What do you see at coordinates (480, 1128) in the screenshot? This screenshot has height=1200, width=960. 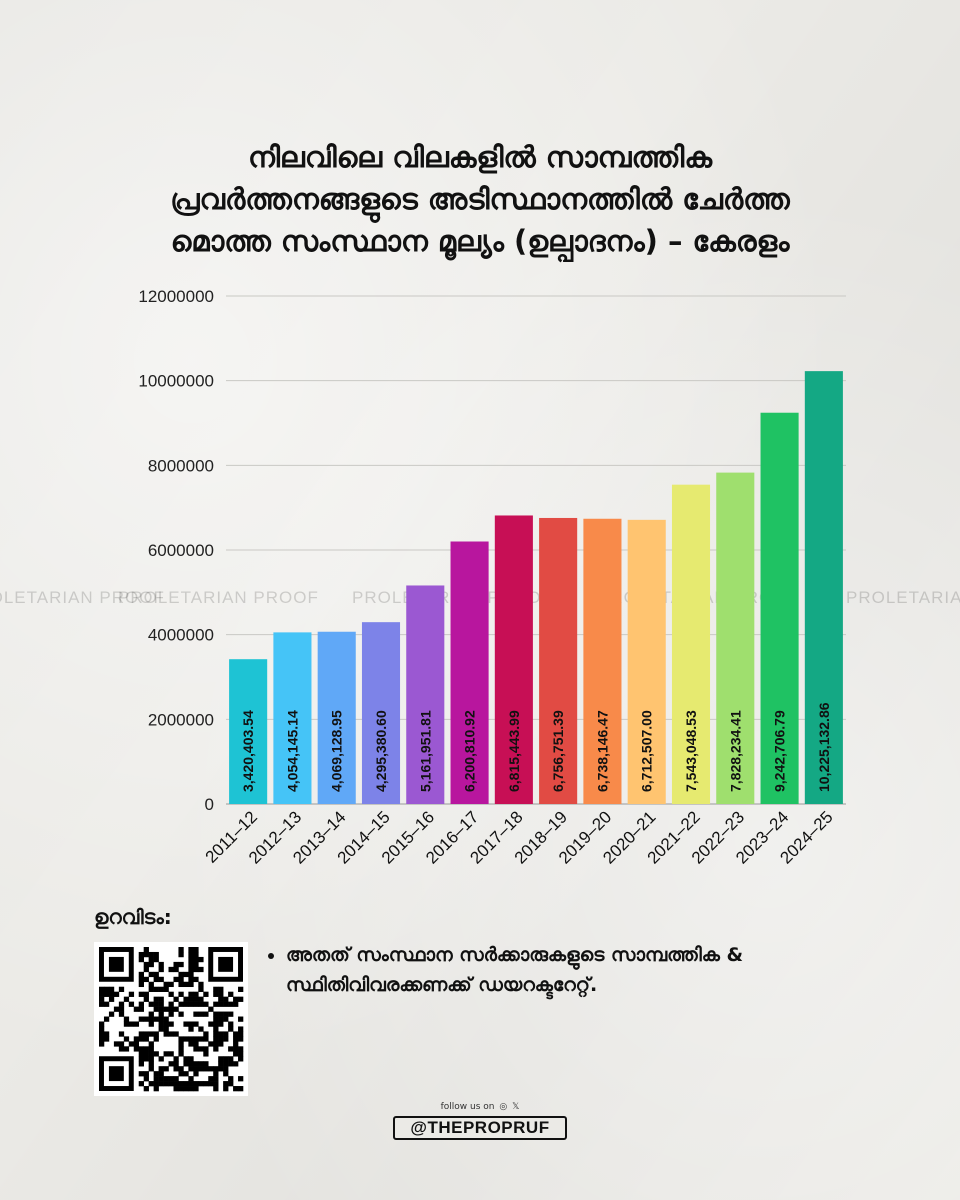 I see `social-handle: @THEPROPRUF` at bounding box center [480, 1128].